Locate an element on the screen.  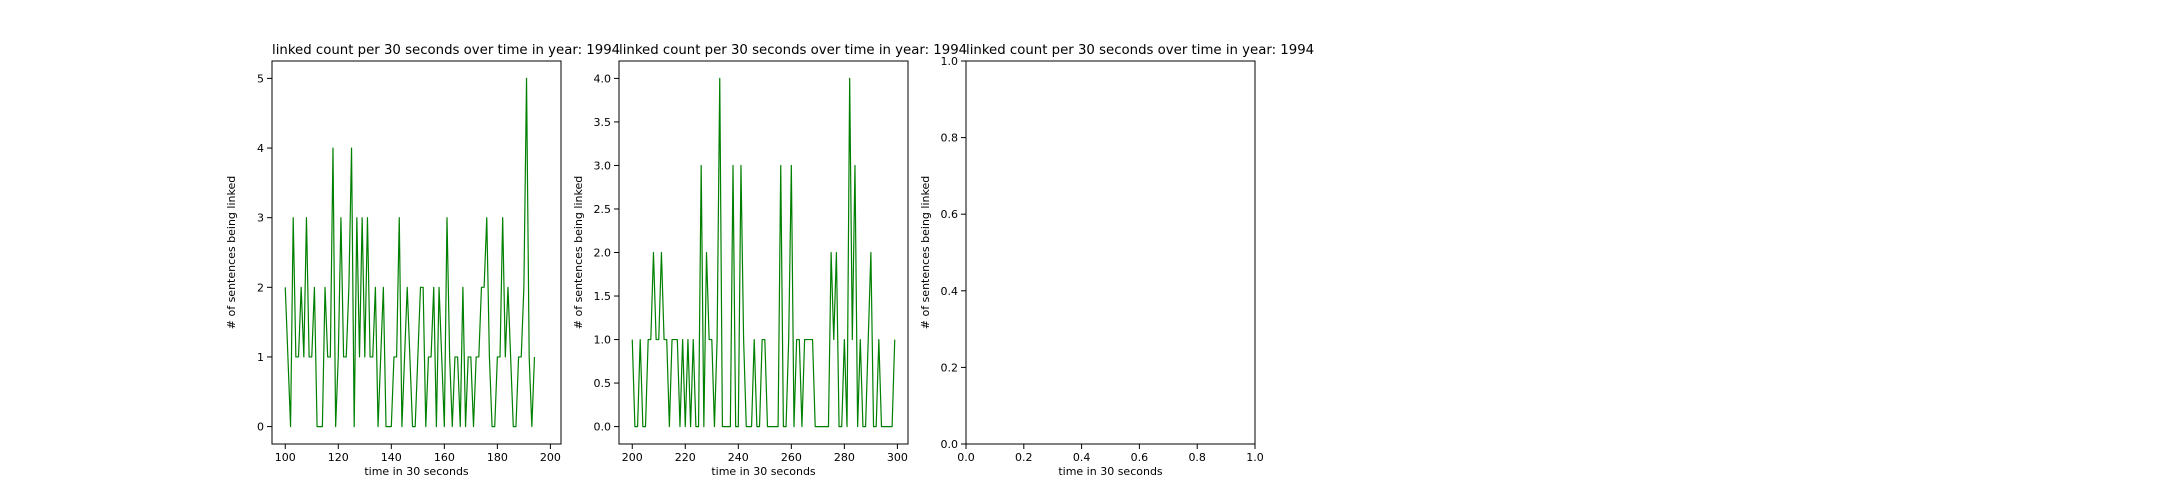
y-tick-label: 0 is located at coordinates (260, 427).